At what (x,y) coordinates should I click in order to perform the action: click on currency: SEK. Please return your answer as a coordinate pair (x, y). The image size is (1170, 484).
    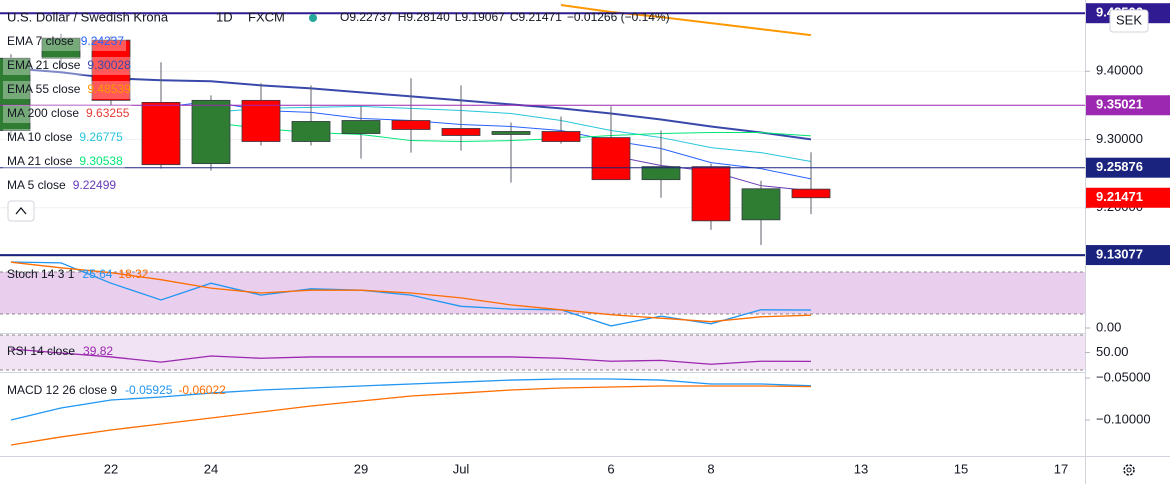
    Looking at the image, I should click on (1129, 19).